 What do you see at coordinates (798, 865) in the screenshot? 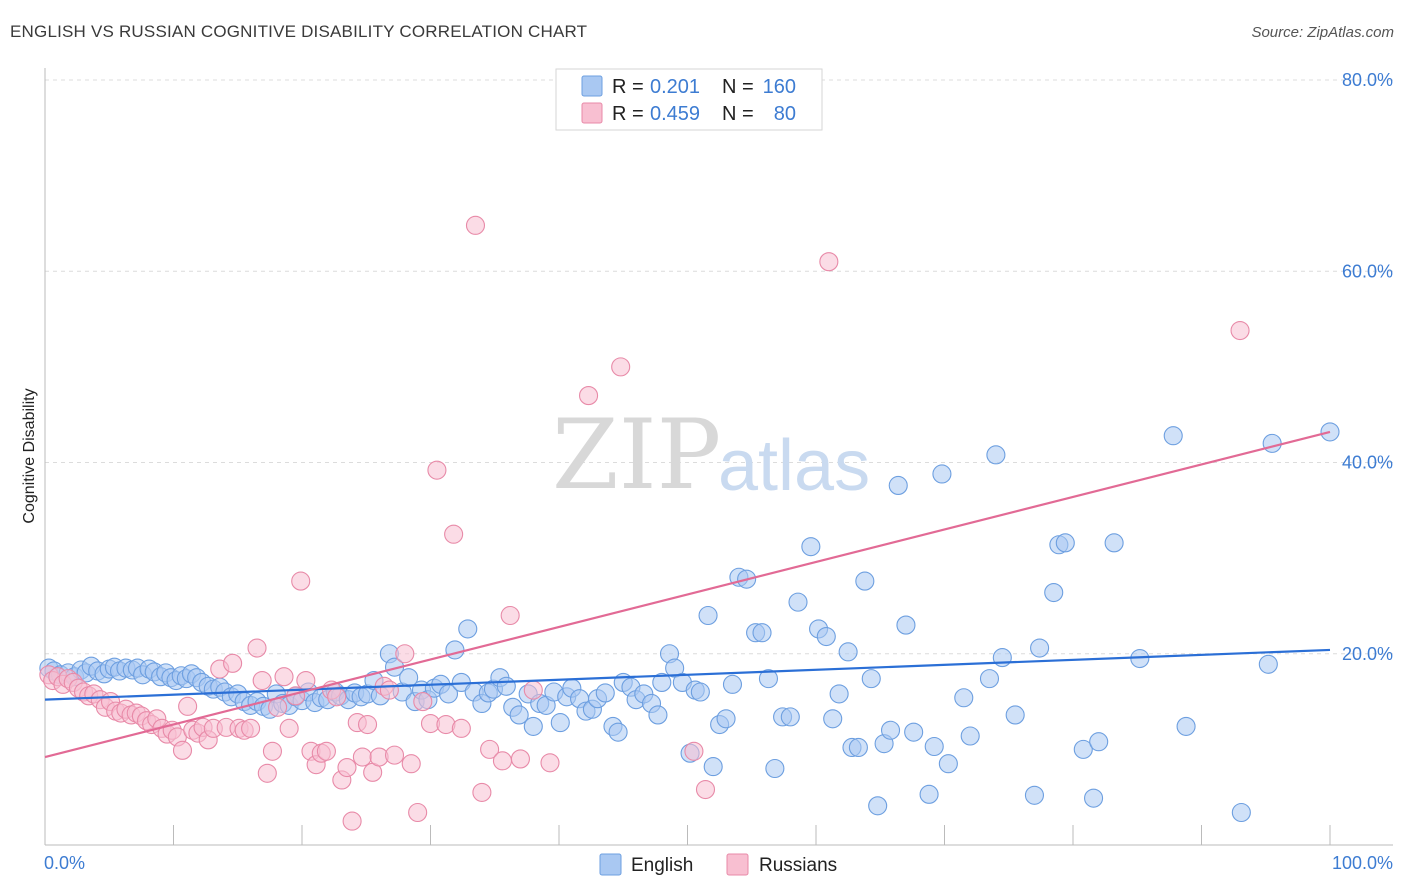
I see `legend-bottom-russians-label: Russians` at bounding box center [798, 865].